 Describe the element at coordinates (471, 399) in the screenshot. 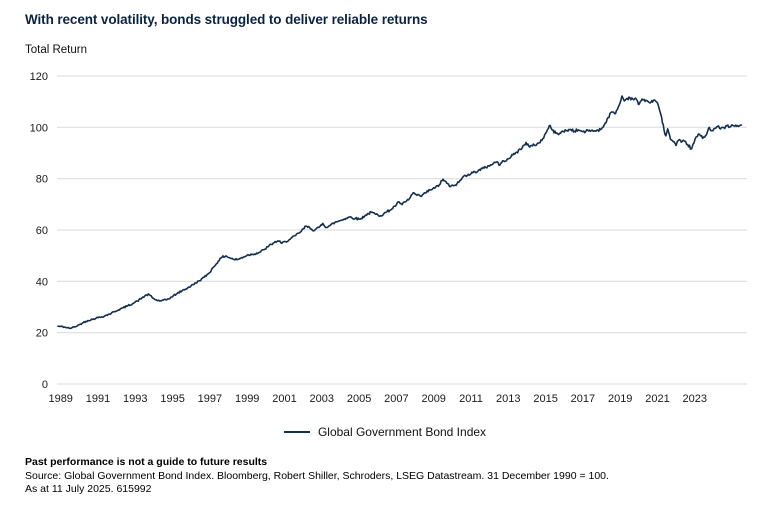

I see `x-tick-label: 2011` at that location.